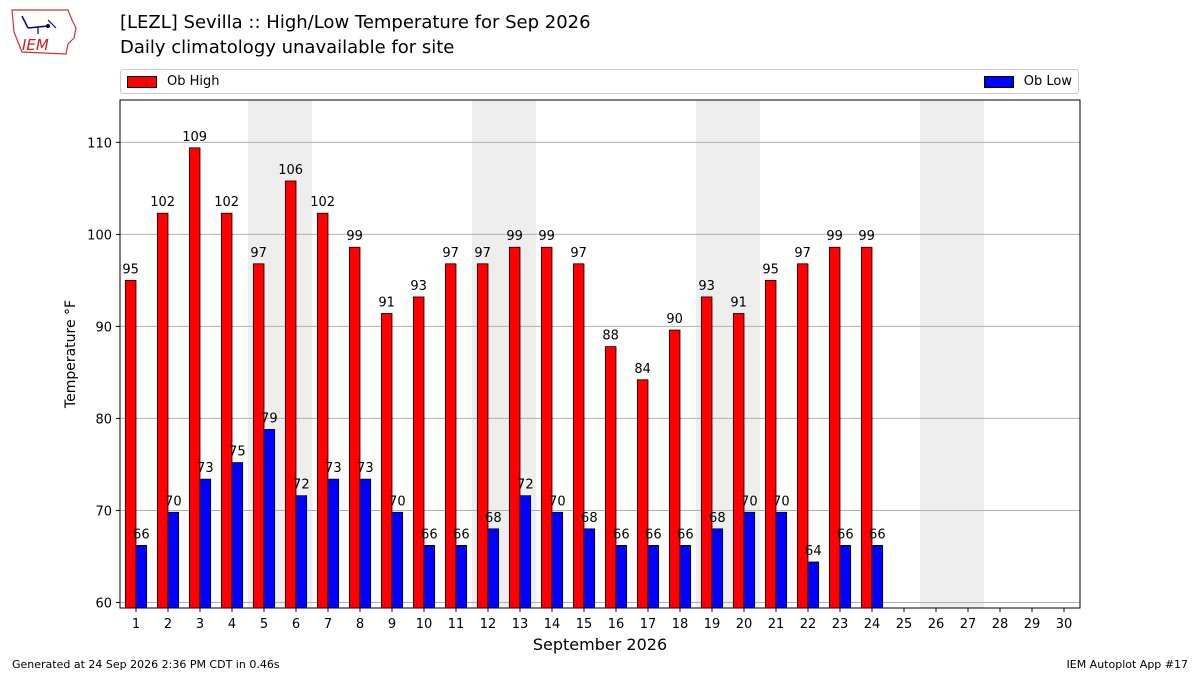 The height and width of the screenshot is (675, 1200). I want to click on x-tick-label: 3, so click(200, 624).